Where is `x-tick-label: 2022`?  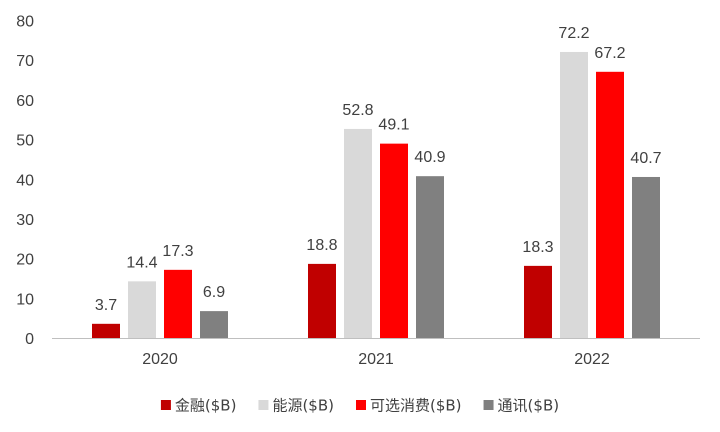 x-tick-label: 2022 is located at coordinates (592, 359).